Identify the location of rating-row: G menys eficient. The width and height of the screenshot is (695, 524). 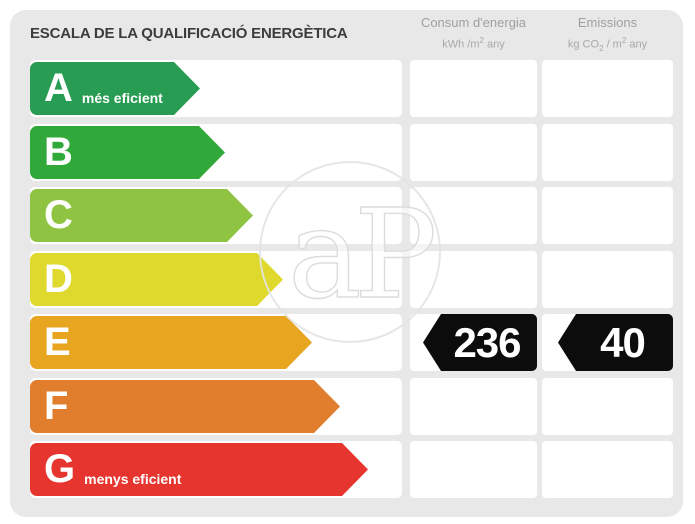
(347, 469).